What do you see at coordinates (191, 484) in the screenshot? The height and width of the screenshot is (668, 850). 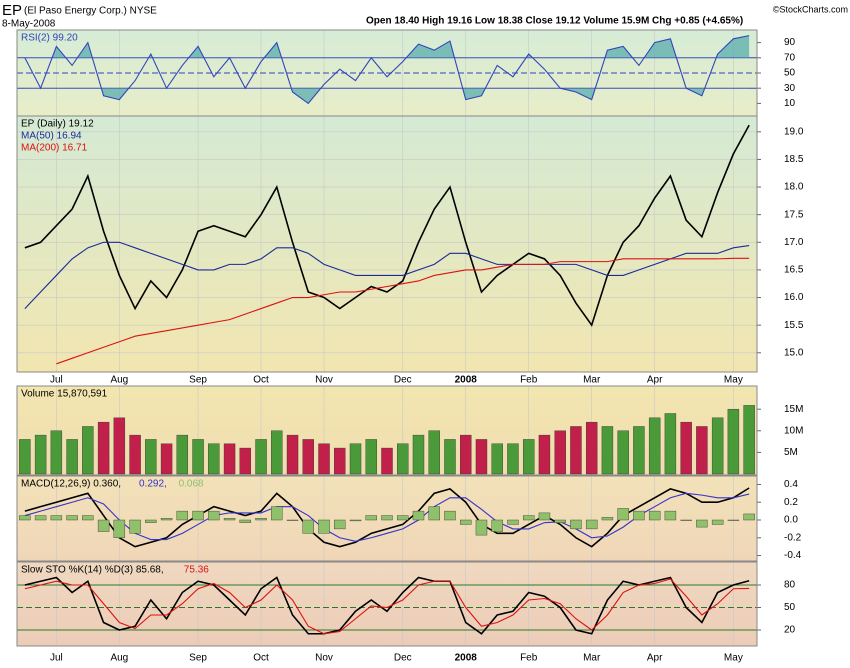 I see `legend-label: 0.068` at bounding box center [191, 484].